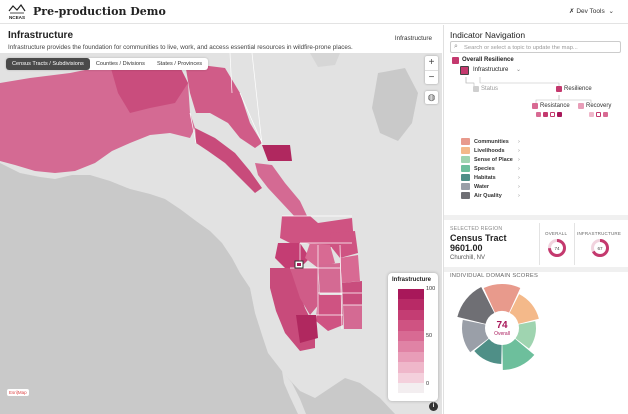 This screenshot has width=628, height=414. What do you see at coordinates (431, 62) in the screenshot?
I see `zoom-in-button: +` at bounding box center [431, 62].